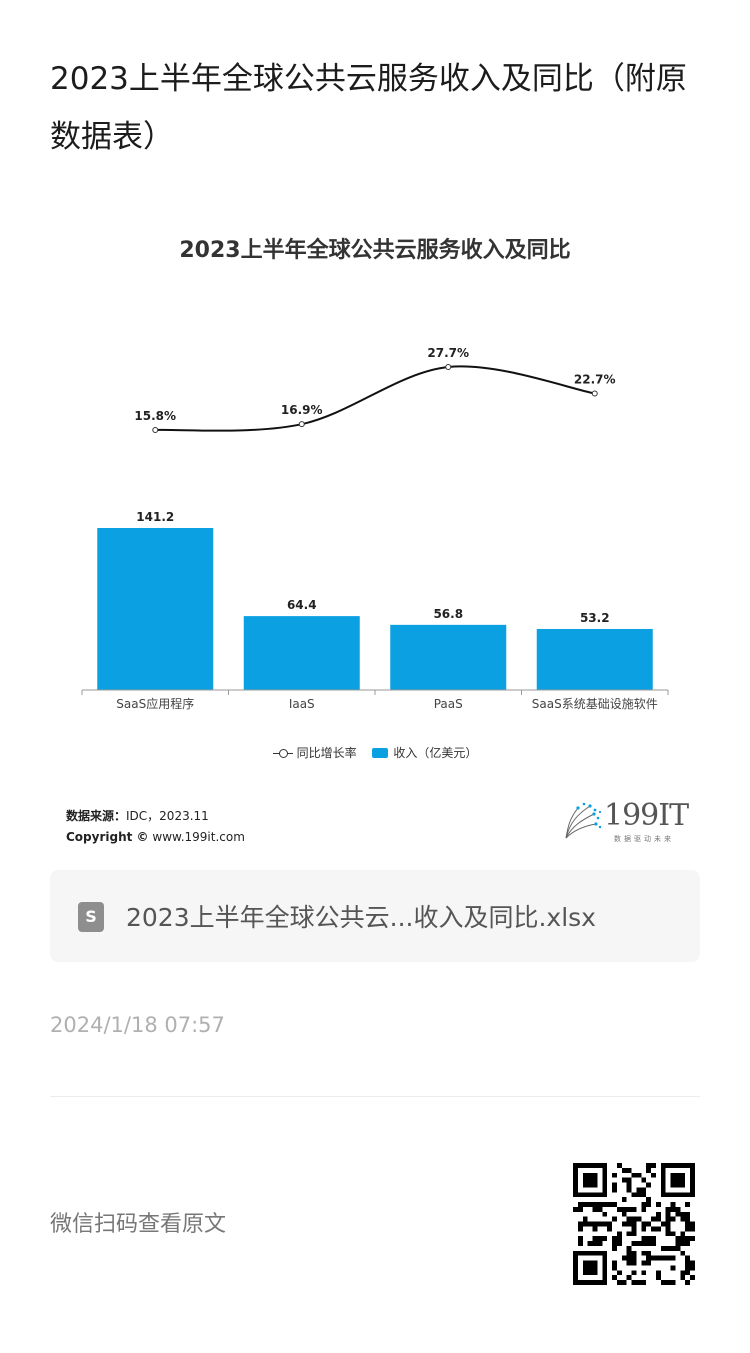  What do you see at coordinates (595, 379) in the screenshot?
I see `growth-value-label: 22.7%` at bounding box center [595, 379].